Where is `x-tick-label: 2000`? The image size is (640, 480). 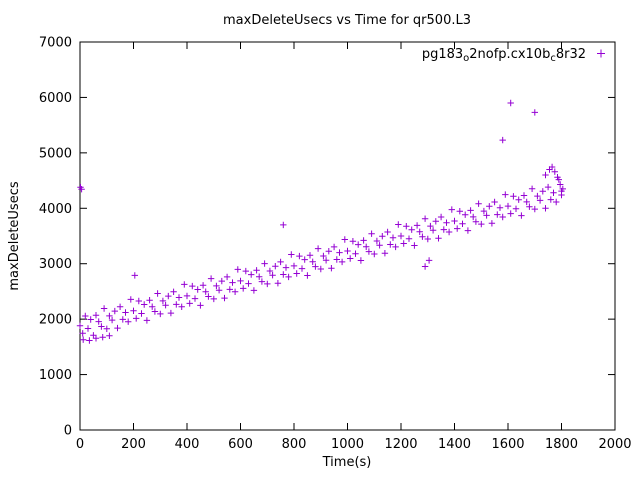
x-tick-label: 2000 is located at coordinates (614, 444).